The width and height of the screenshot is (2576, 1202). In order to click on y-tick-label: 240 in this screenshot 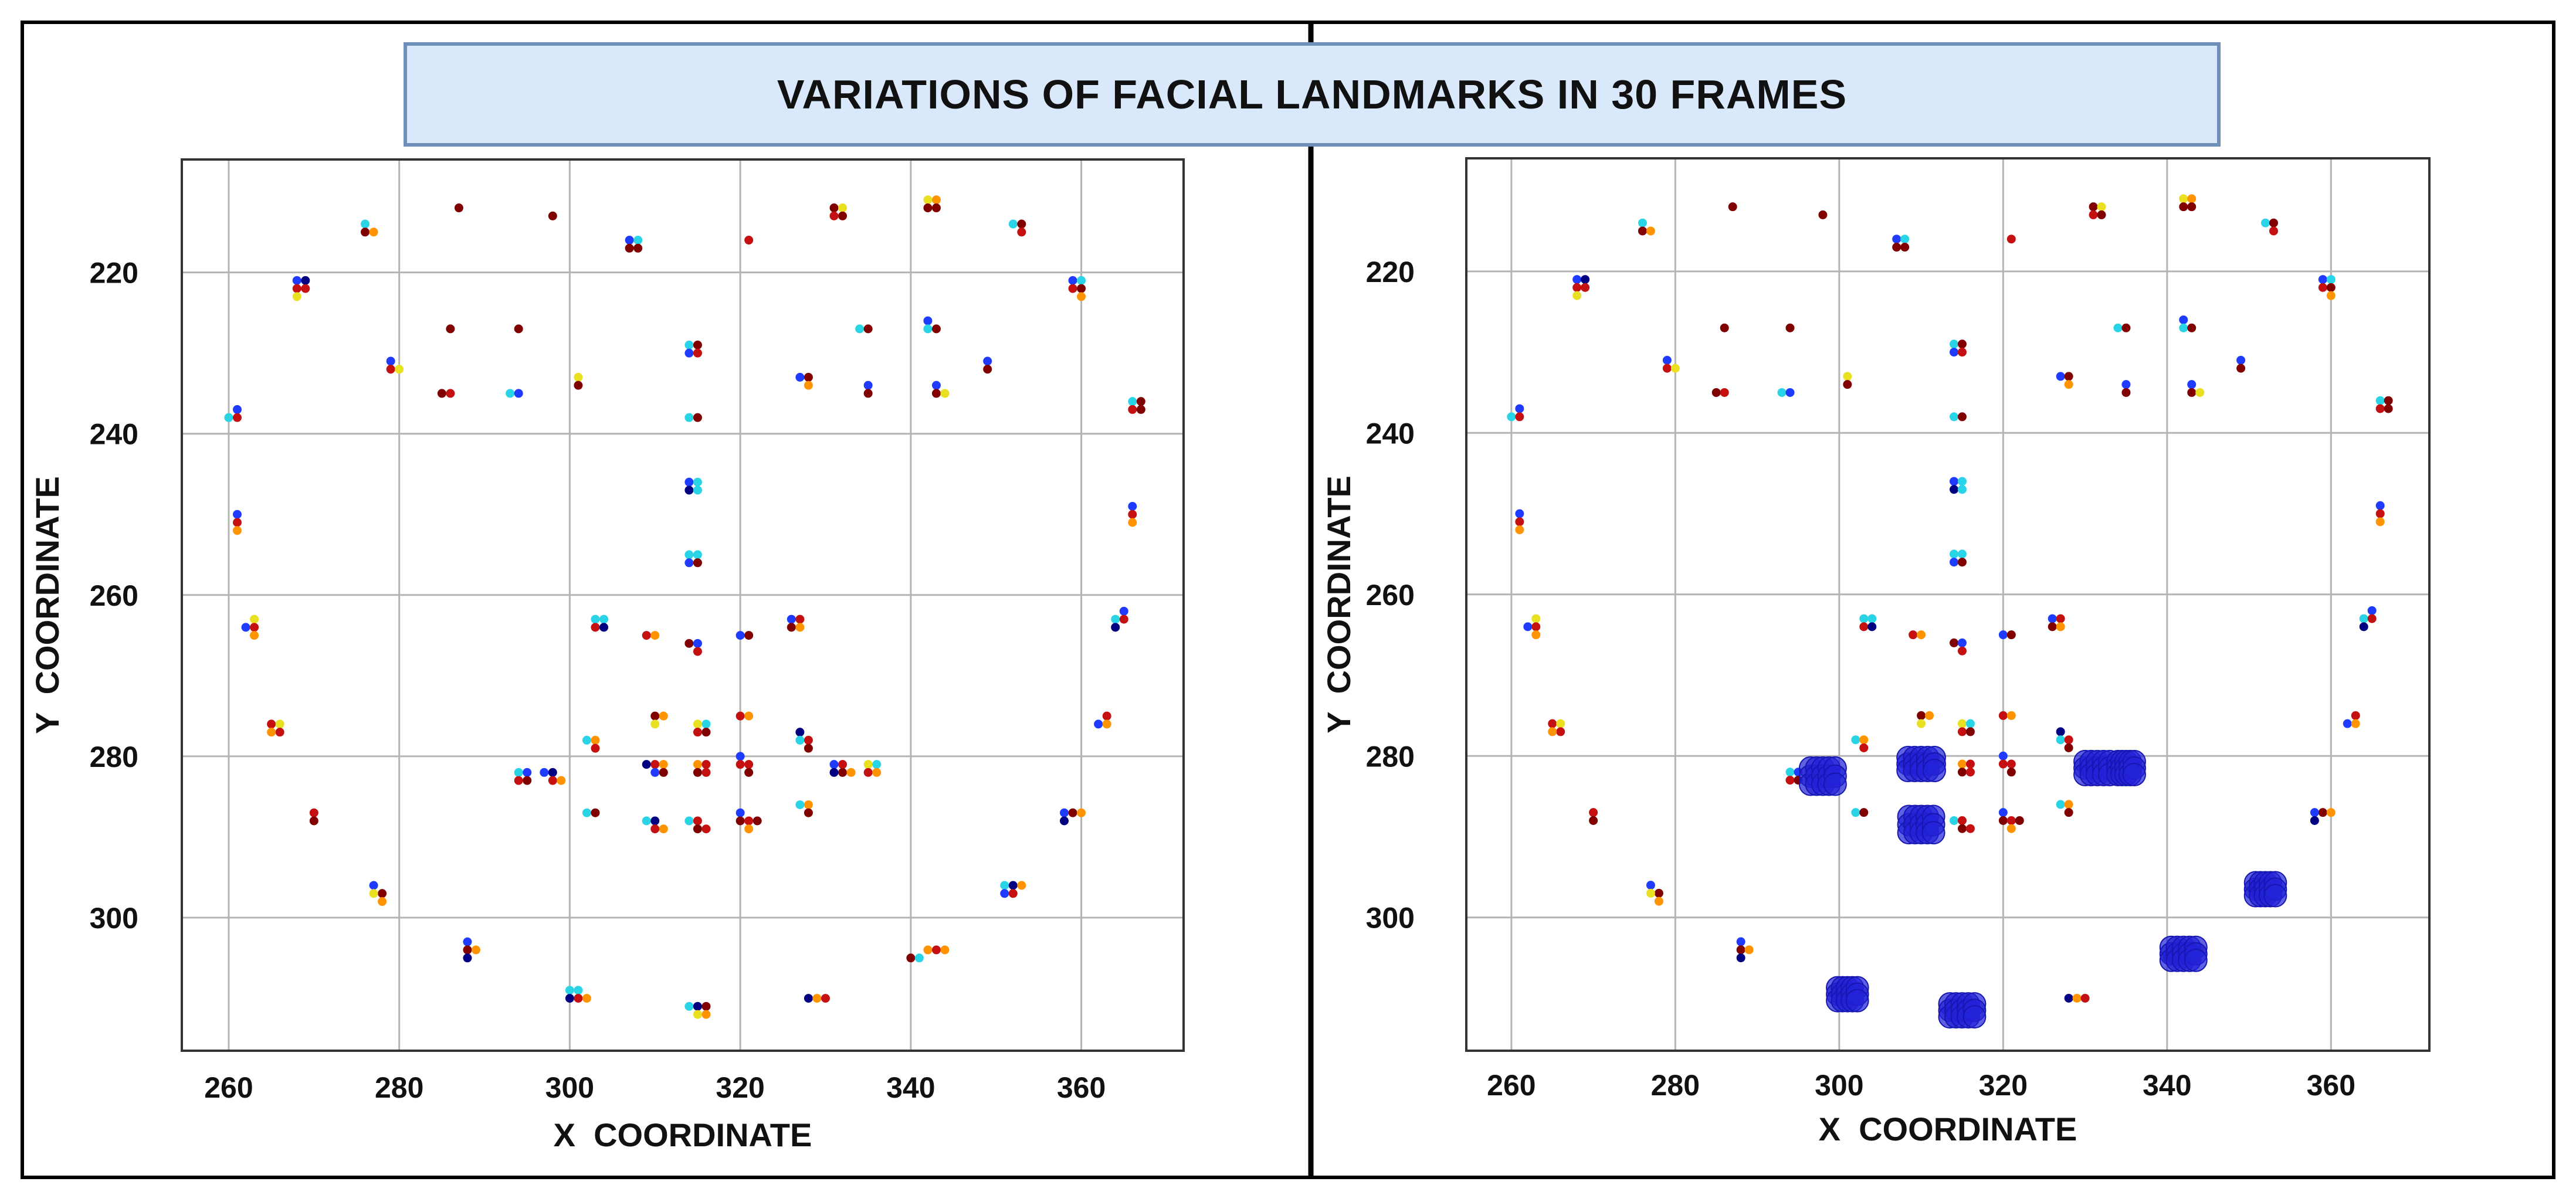, I will do `click(114, 434)`.